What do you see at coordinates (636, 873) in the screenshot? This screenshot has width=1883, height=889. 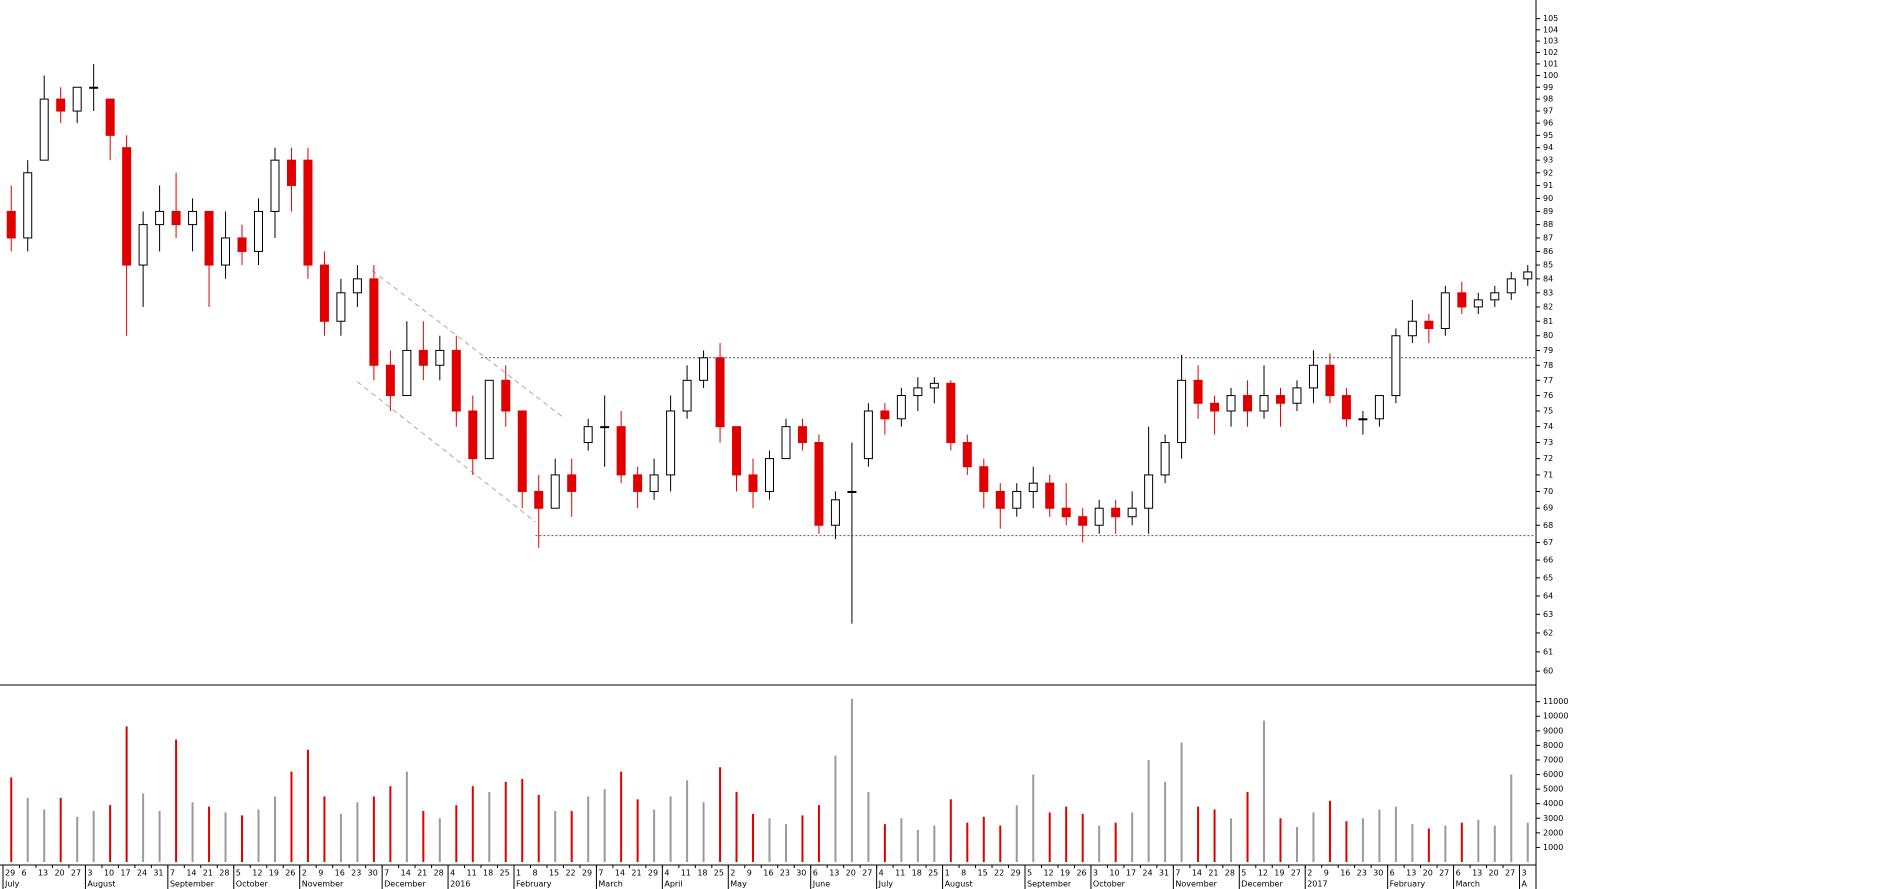 I see `x-tick-label: 21` at bounding box center [636, 873].